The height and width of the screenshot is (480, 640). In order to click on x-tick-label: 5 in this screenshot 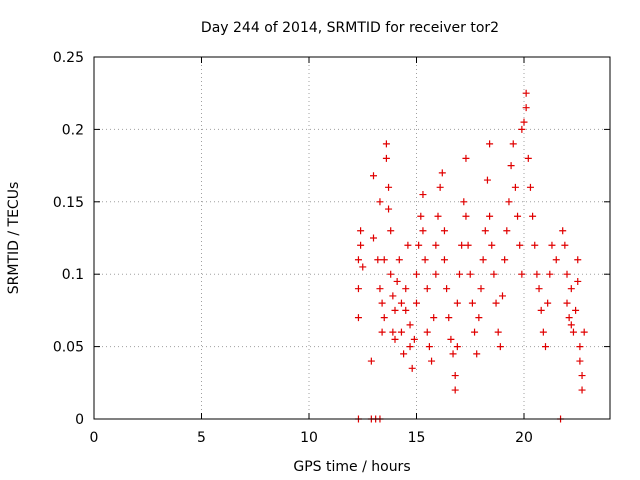, I will do `click(201, 438)`.